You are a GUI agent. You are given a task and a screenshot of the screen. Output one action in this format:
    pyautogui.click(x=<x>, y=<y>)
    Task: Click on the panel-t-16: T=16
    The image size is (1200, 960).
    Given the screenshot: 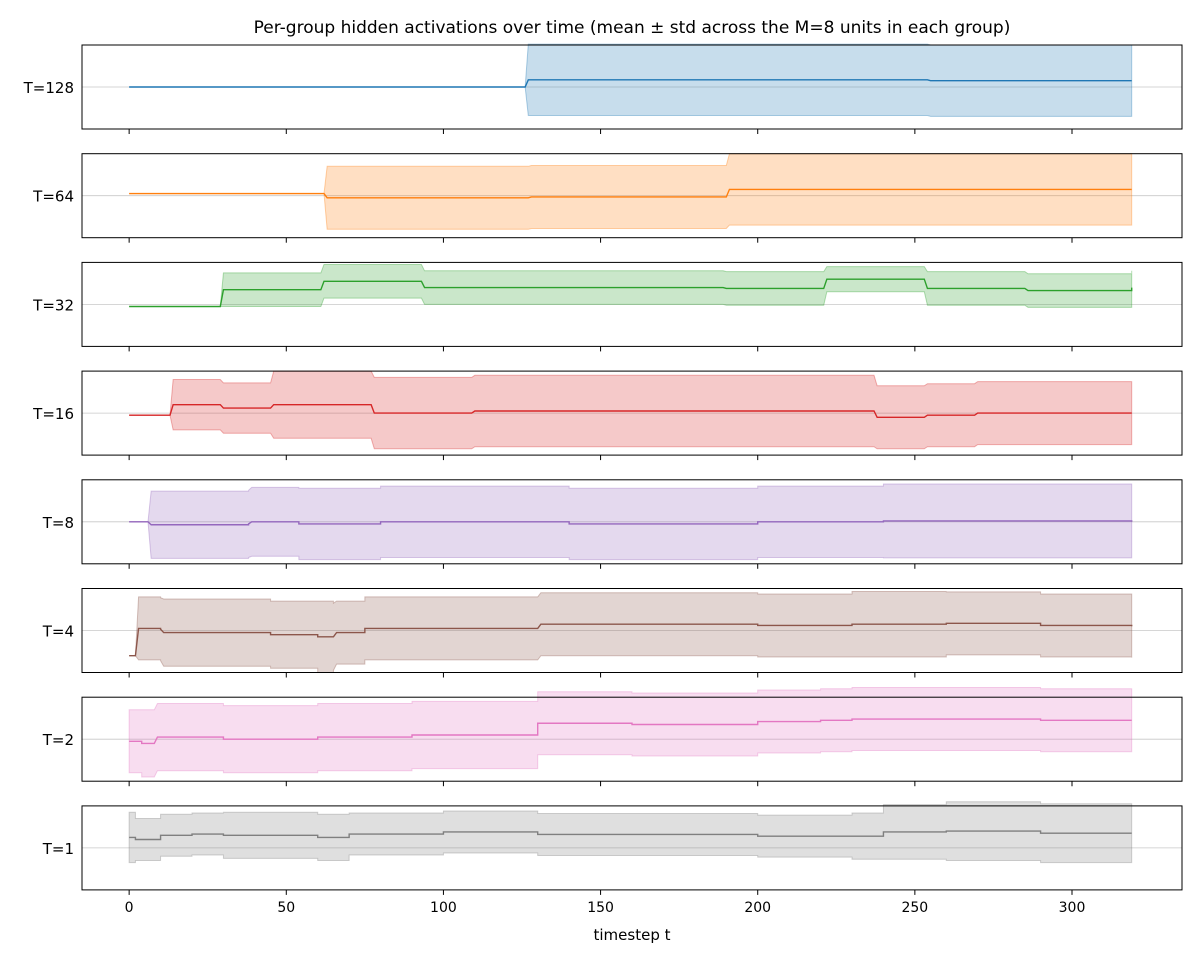 What is the action you would take?
    pyautogui.click(x=607, y=415)
    